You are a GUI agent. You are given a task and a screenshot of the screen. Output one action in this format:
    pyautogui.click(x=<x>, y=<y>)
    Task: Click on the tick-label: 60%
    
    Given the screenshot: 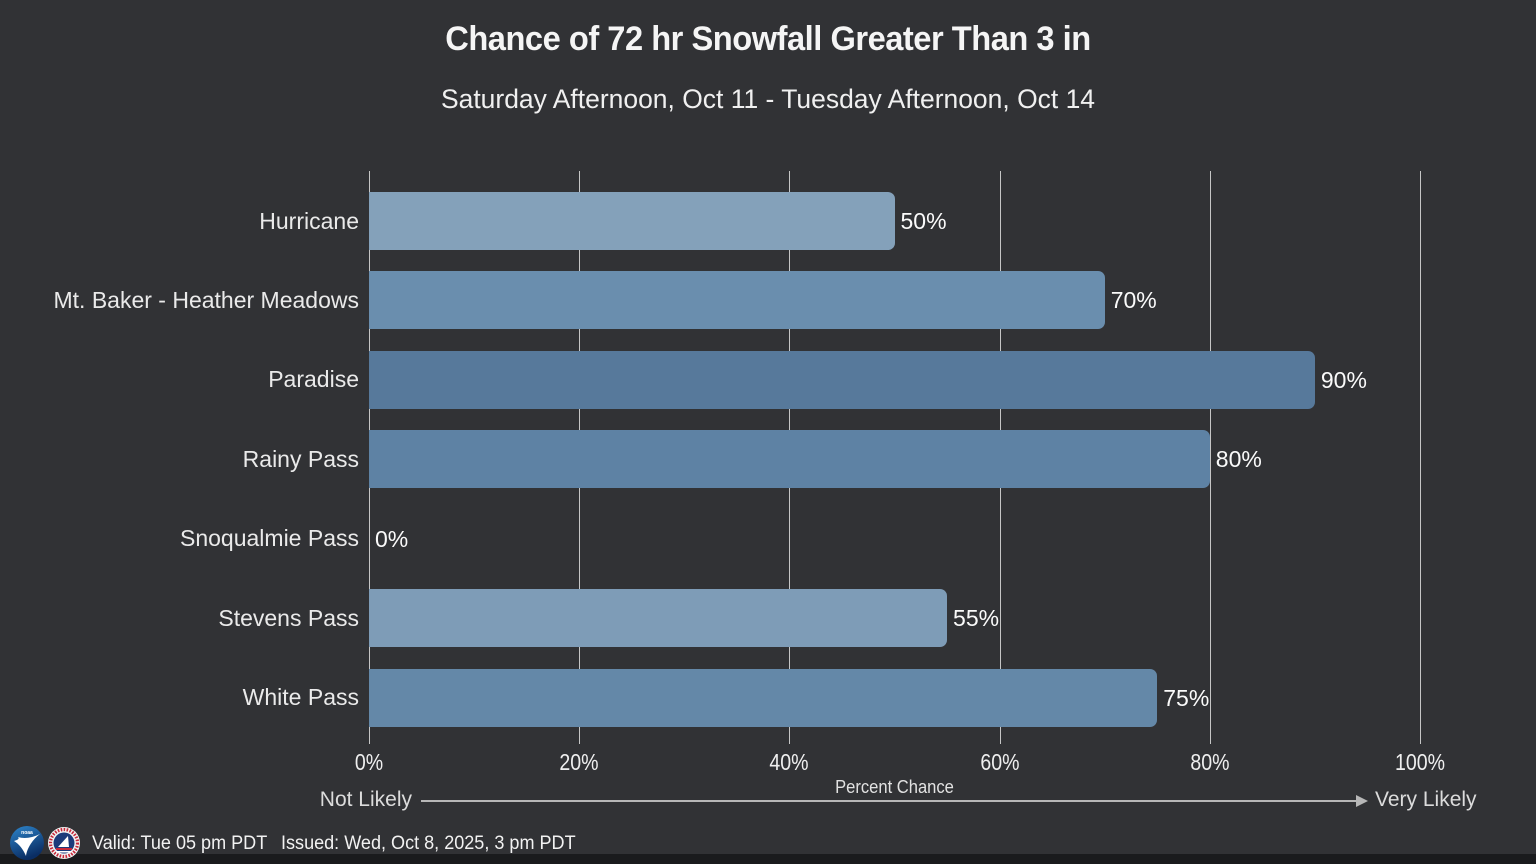 What is the action you would take?
    pyautogui.click(x=1000, y=762)
    